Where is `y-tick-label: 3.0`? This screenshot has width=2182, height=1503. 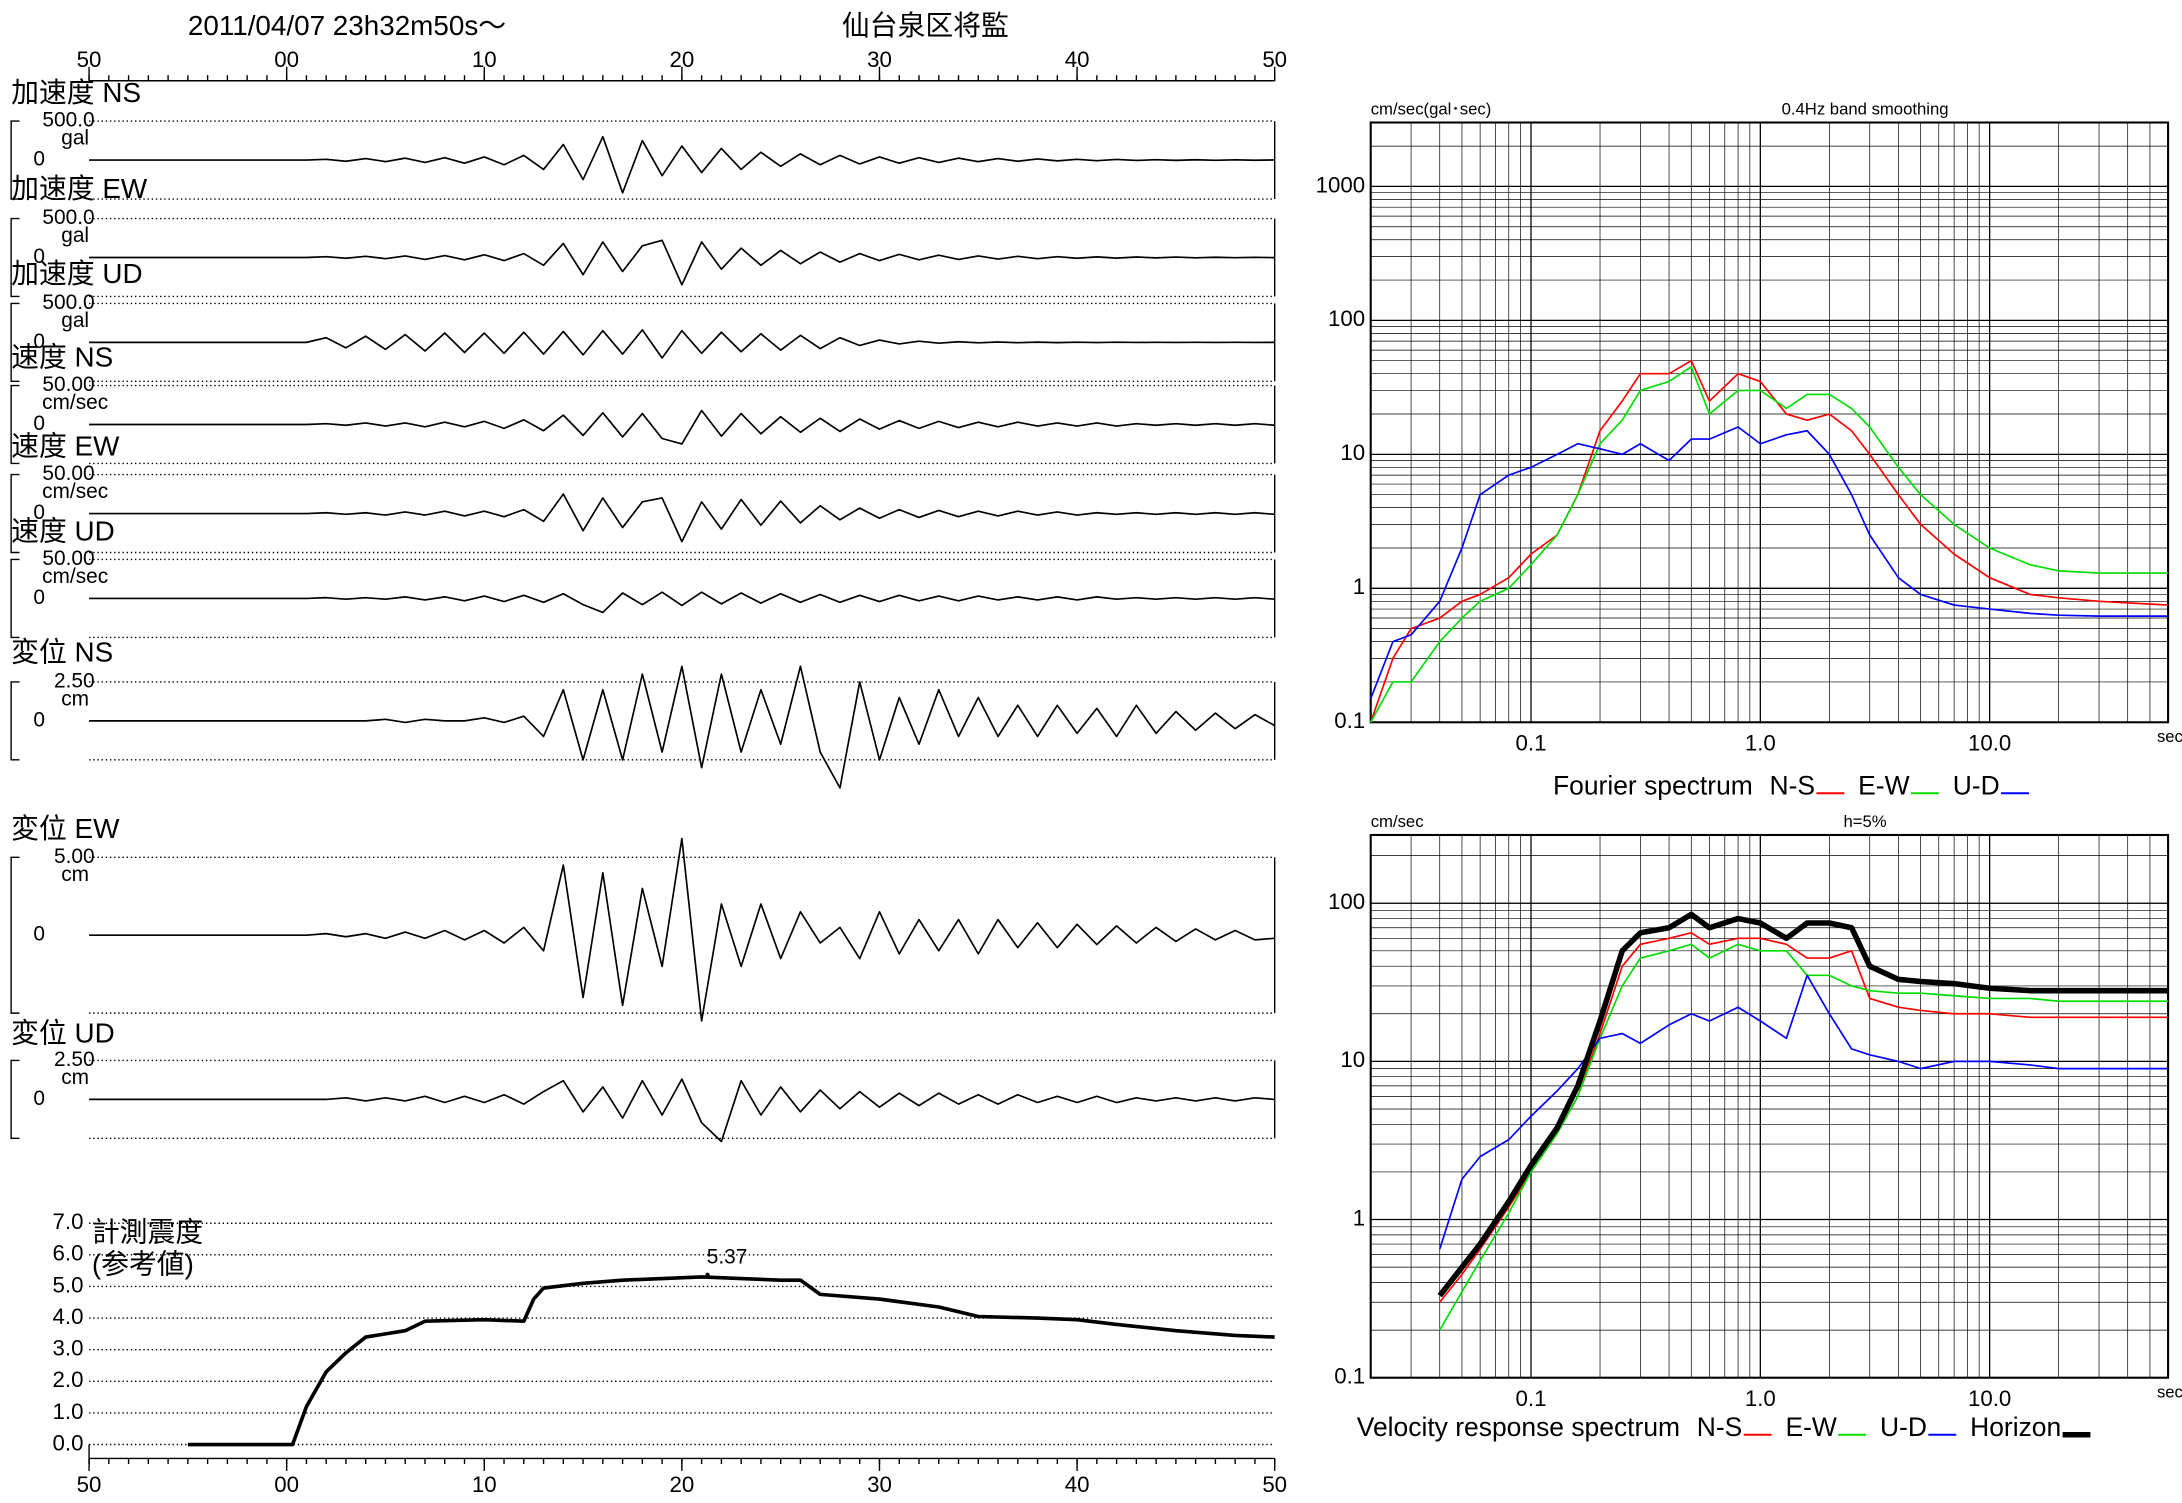
y-tick-label: 3.0 is located at coordinates (68, 1348).